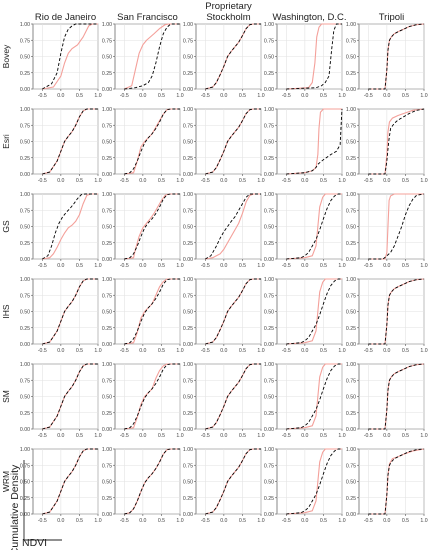 The height and width of the screenshot is (550, 433). What do you see at coordinates (152, 141) in the screenshot?
I see `dashed-series-line-esri-san-francisco` at bounding box center [152, 141].